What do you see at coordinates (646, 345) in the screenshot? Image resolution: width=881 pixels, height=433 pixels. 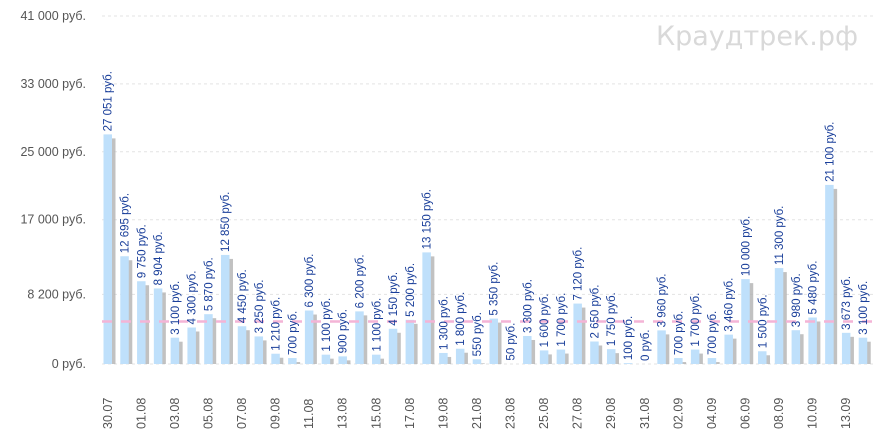 I see `bar-value-label: 0 руб.` at bounding box center [646, 345].